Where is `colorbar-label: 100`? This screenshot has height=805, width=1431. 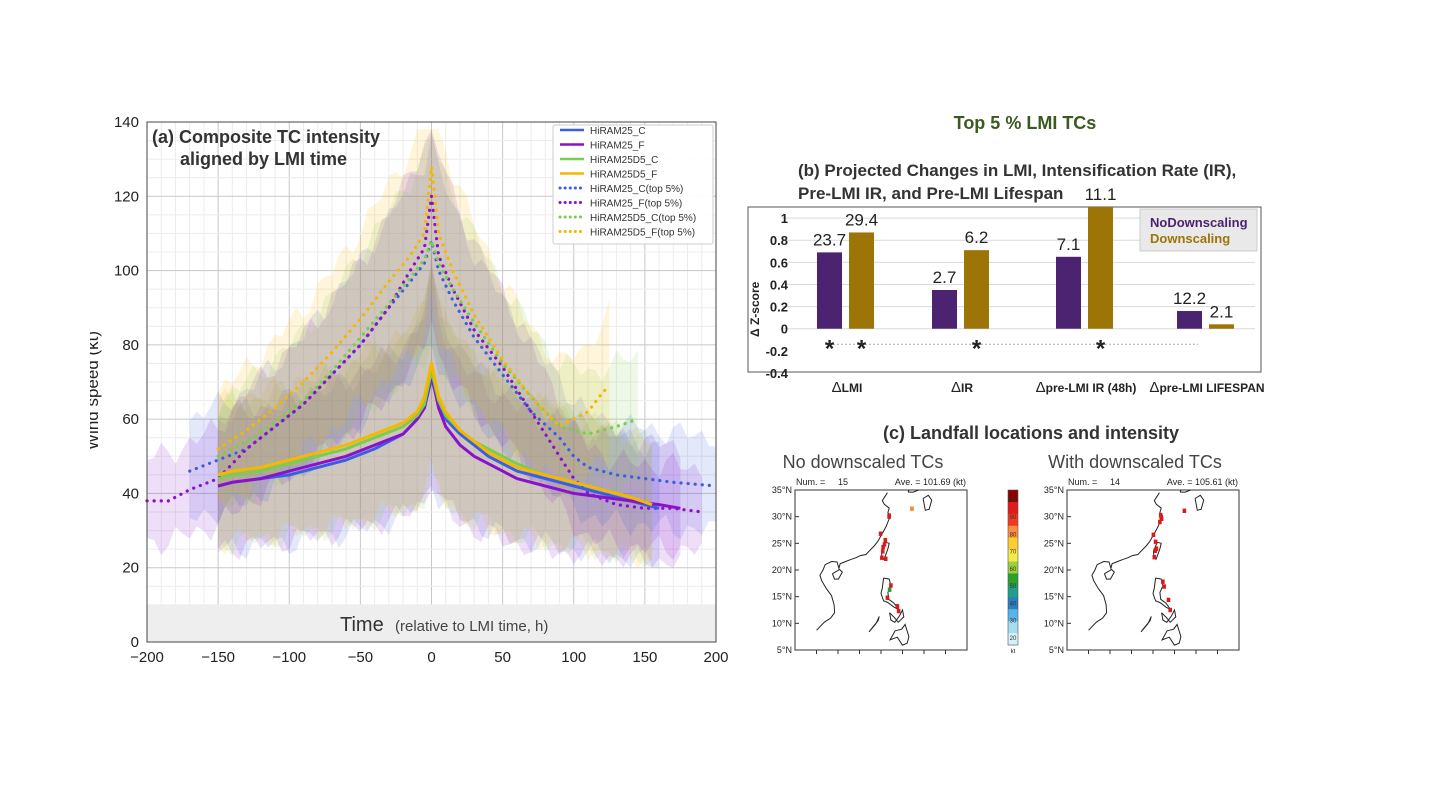 colorbar-label: 100 is located at coordinates (1013, 501).